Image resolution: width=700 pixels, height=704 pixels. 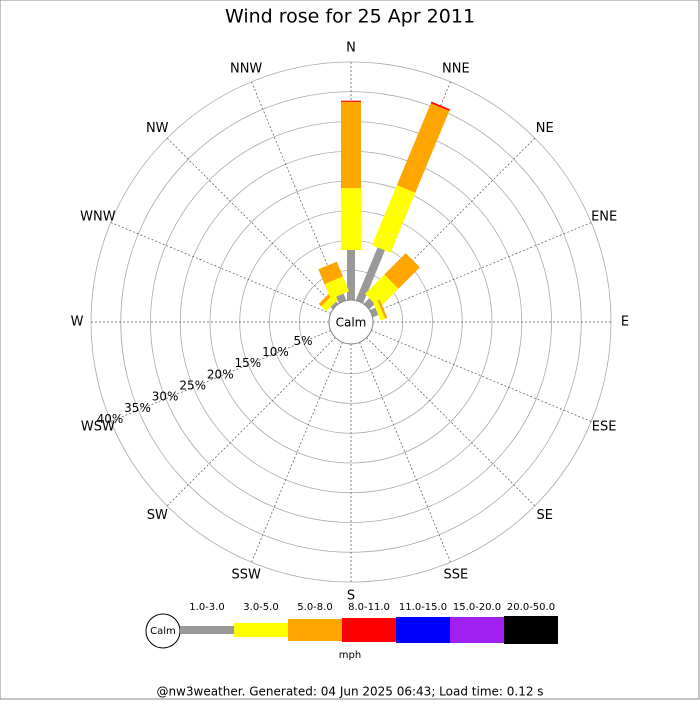 I want to click on chart-title: Wind rose for 25 Apr 2011, so click(x=350, y=17).